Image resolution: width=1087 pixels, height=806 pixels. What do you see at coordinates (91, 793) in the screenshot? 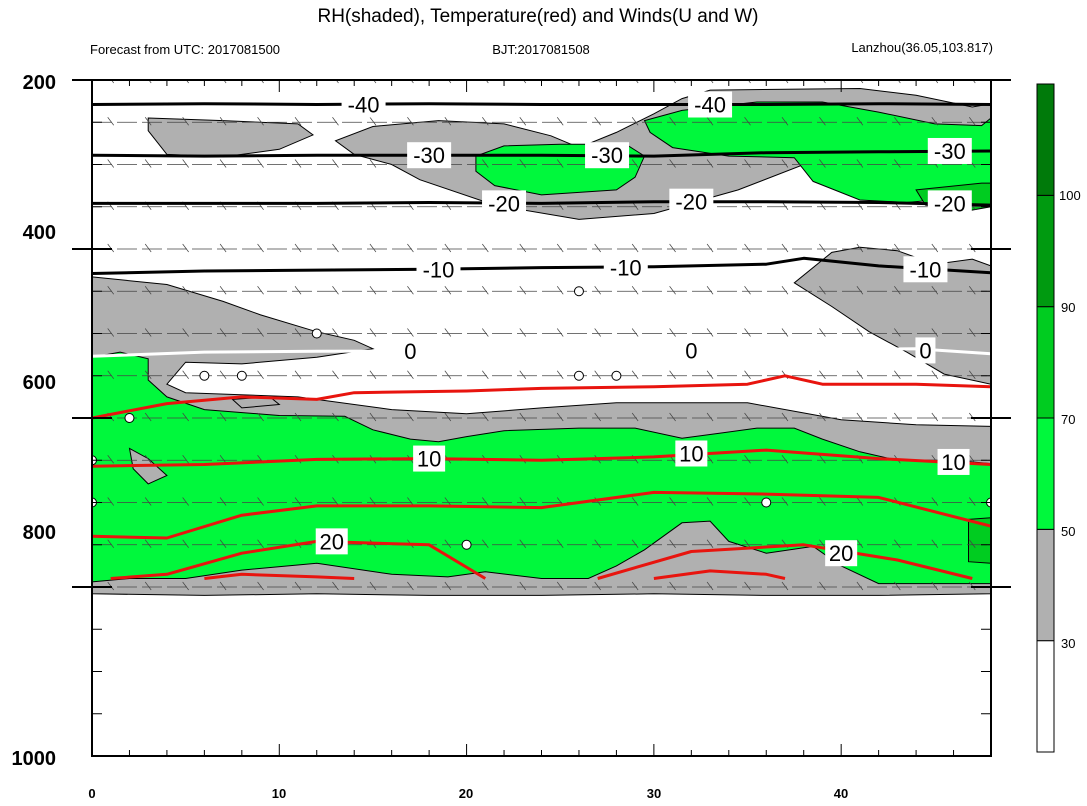
I see `x-tick-label: 0` at bounding box center [91, 793].